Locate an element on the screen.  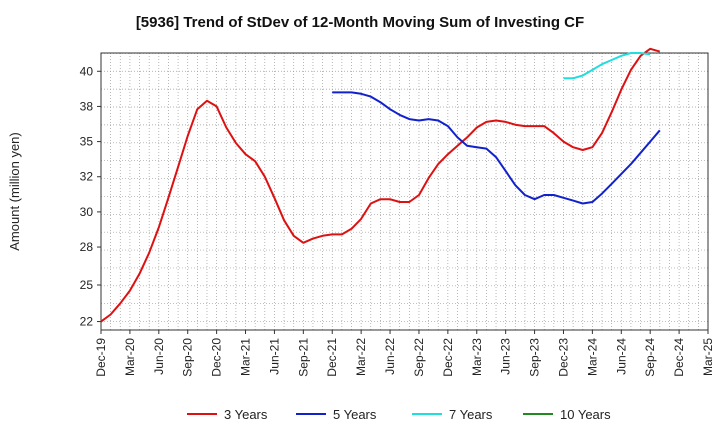
x-tick-label: Dec-19 is located at coordinates (101, 357).